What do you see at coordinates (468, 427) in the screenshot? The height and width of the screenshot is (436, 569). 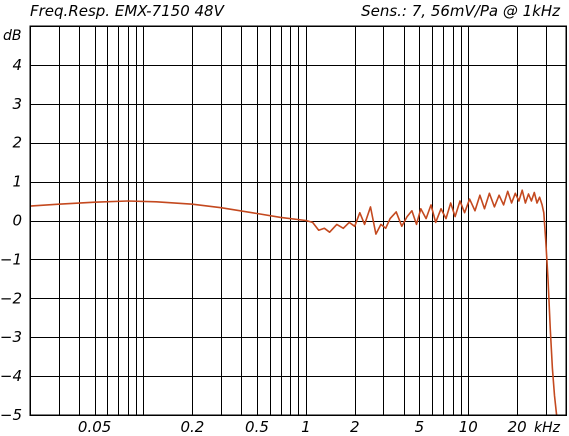 I see `x-tick-label: 10` at bounding box center [468, 427].